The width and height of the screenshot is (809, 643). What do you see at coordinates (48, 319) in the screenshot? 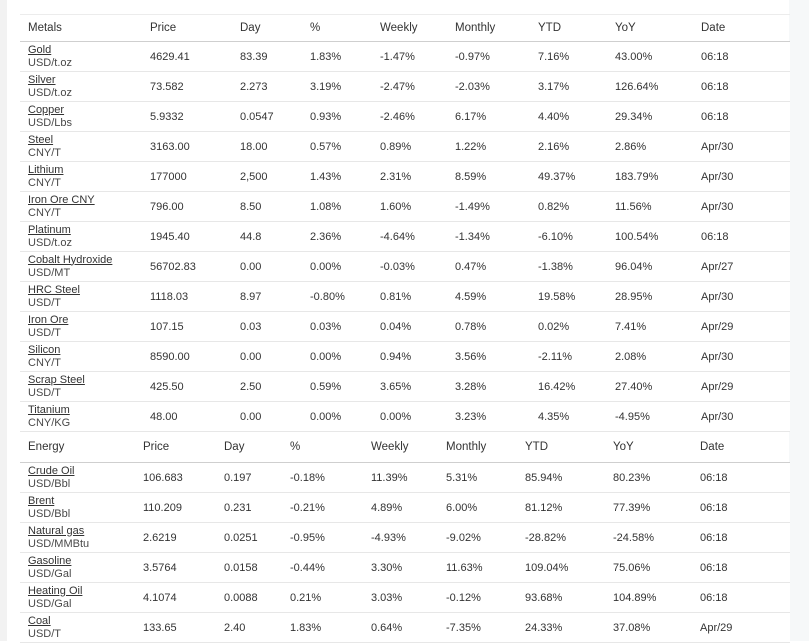
I see `commodity-link: Iron Ore` at bounding box center [48, 319].